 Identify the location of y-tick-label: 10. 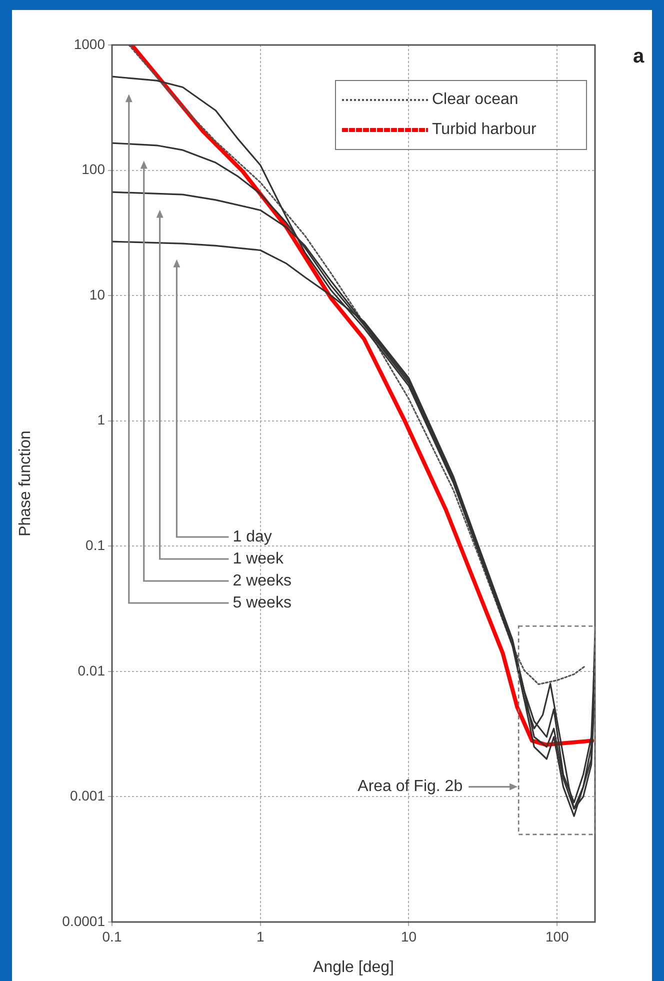
(97, 294).